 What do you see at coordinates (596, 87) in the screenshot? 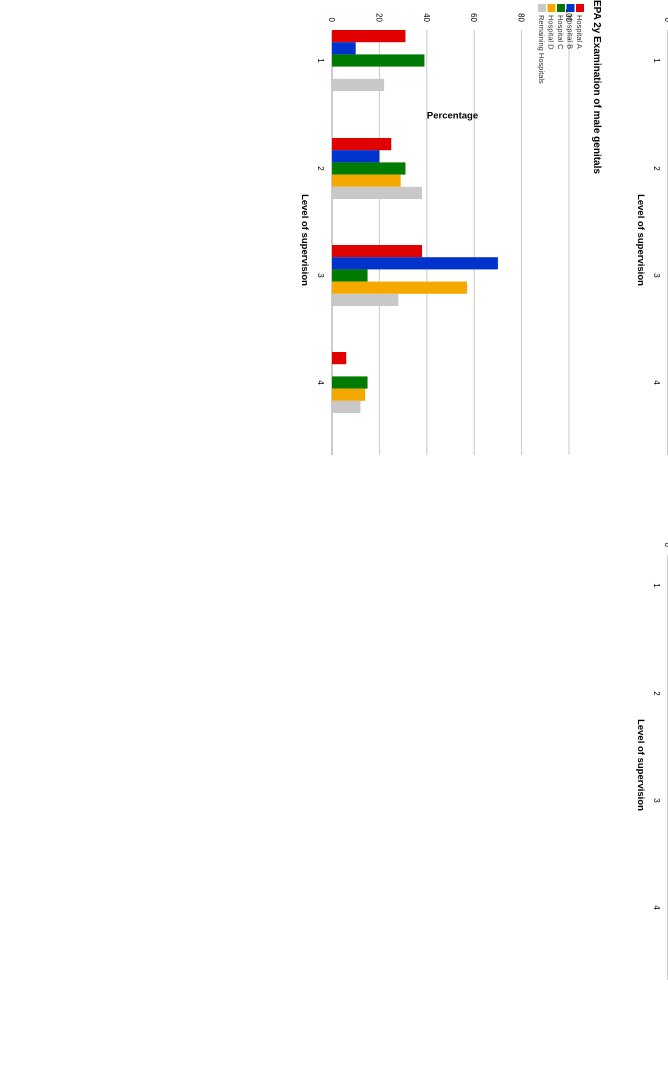
I see `chart-title: EPA 2y Examination of male genitals` at bounding box center [596, 87].